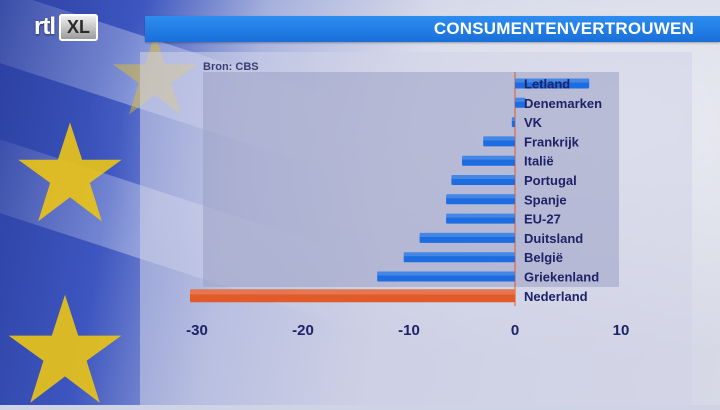 The width and height of the screenshot is (720, 410). What do you see at coordinates (231, 67) in the screenshot?
I see `source-label: Bron: CBS` at bounding box center [231, 67].